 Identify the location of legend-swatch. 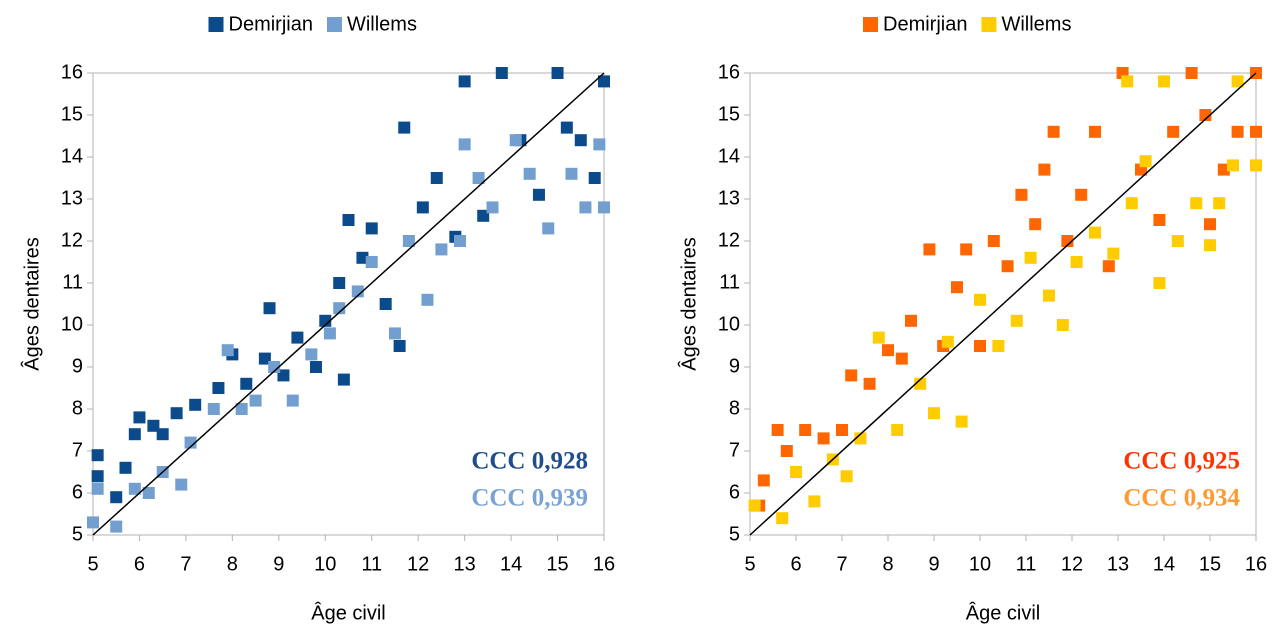
(216, 24).